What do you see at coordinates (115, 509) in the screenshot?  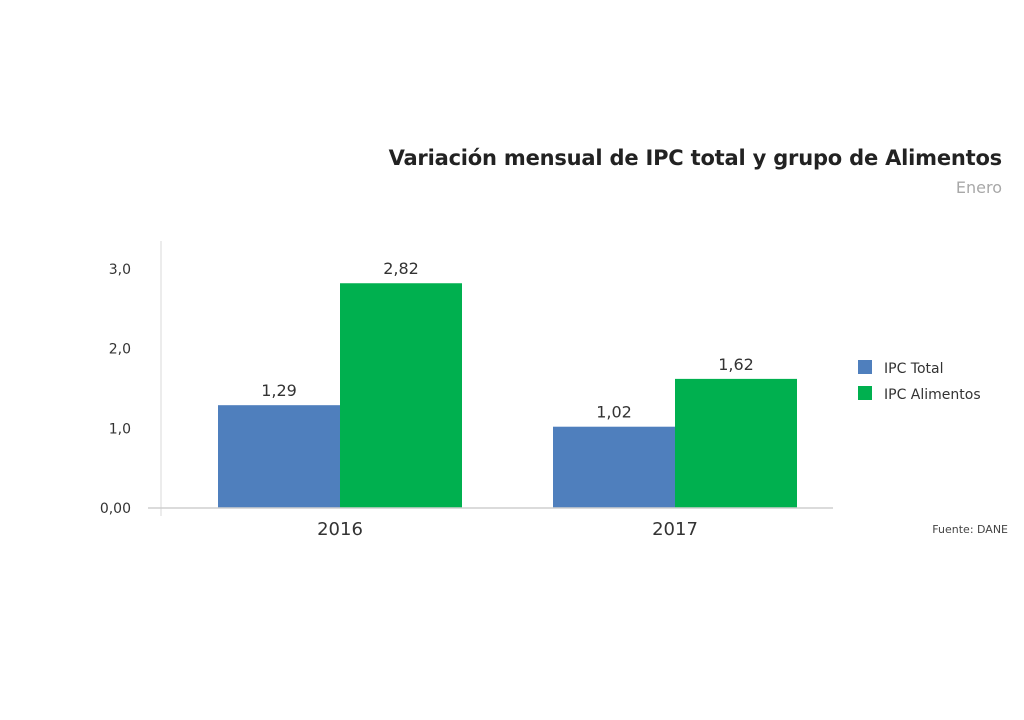 I see `y-tick-label: 0,00` at bounding box center [115, 509].